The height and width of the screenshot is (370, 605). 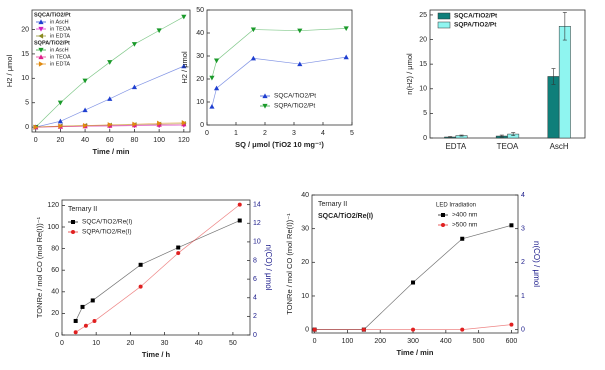 What do you see at coordinates (60, 57) in the screenshot?
I see `legend-label: in TEOA` at bounding box center [60, 57].